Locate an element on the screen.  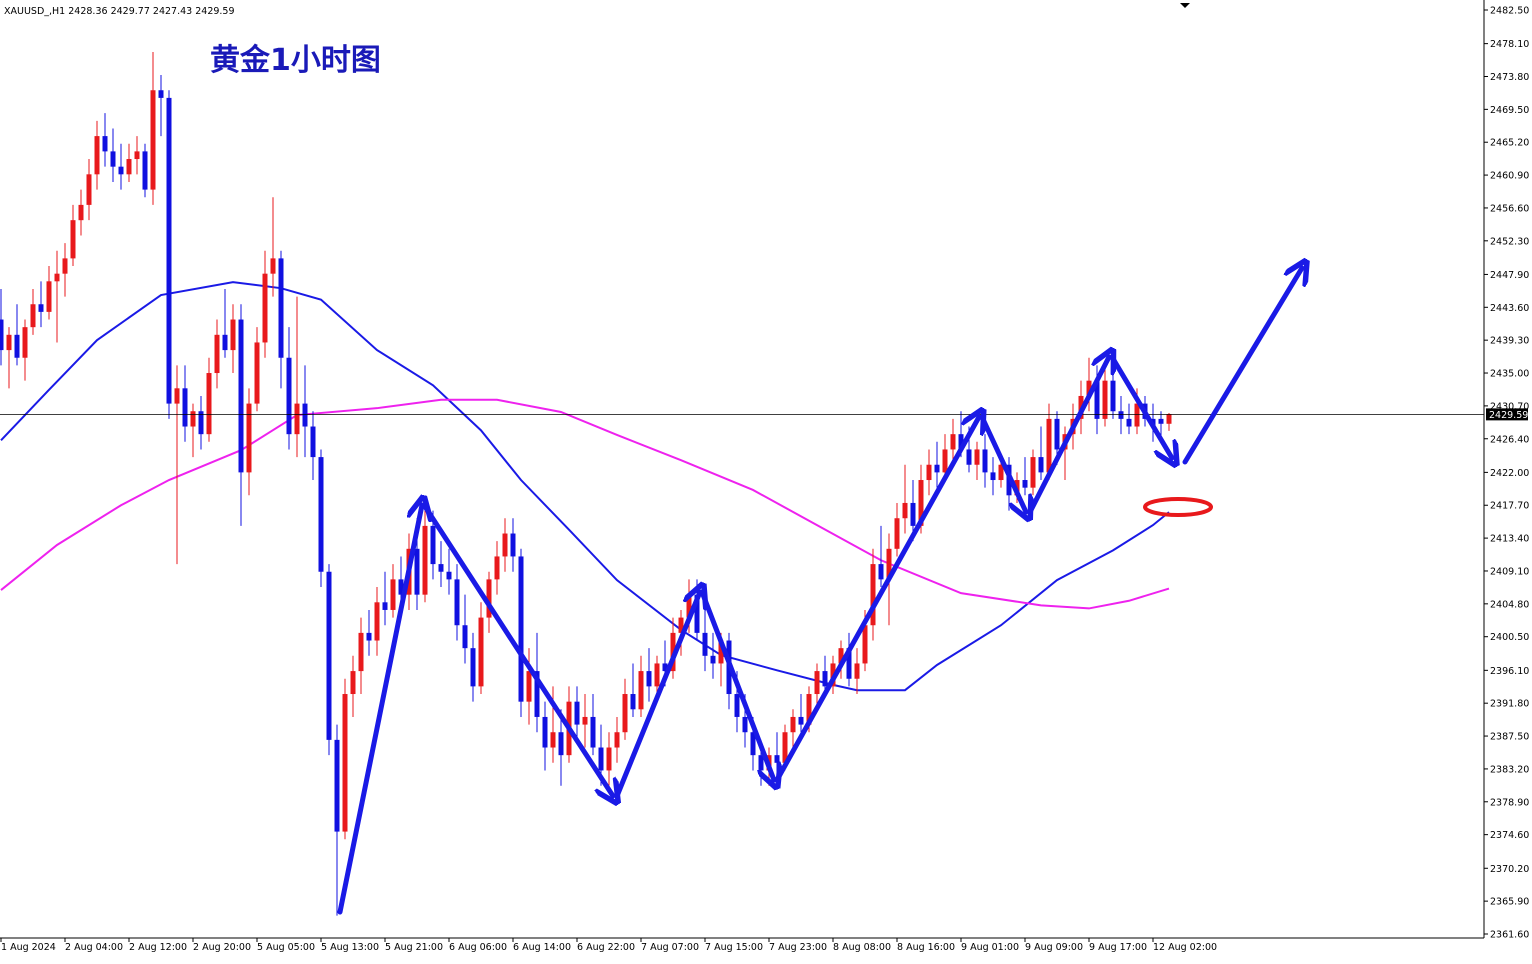
y-tick-label: 2426.40 is located at coordinates (1509, 439).